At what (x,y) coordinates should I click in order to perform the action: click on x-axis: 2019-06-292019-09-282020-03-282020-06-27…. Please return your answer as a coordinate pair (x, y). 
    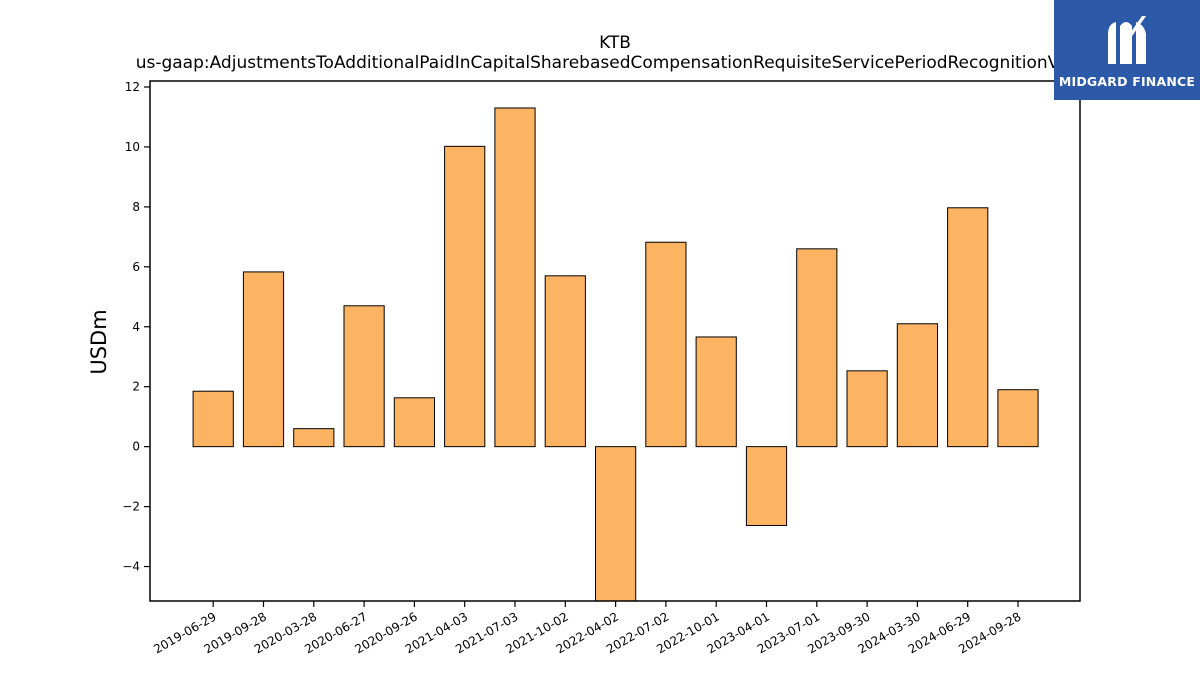
    Looking at the image, I should click on (587, 628).